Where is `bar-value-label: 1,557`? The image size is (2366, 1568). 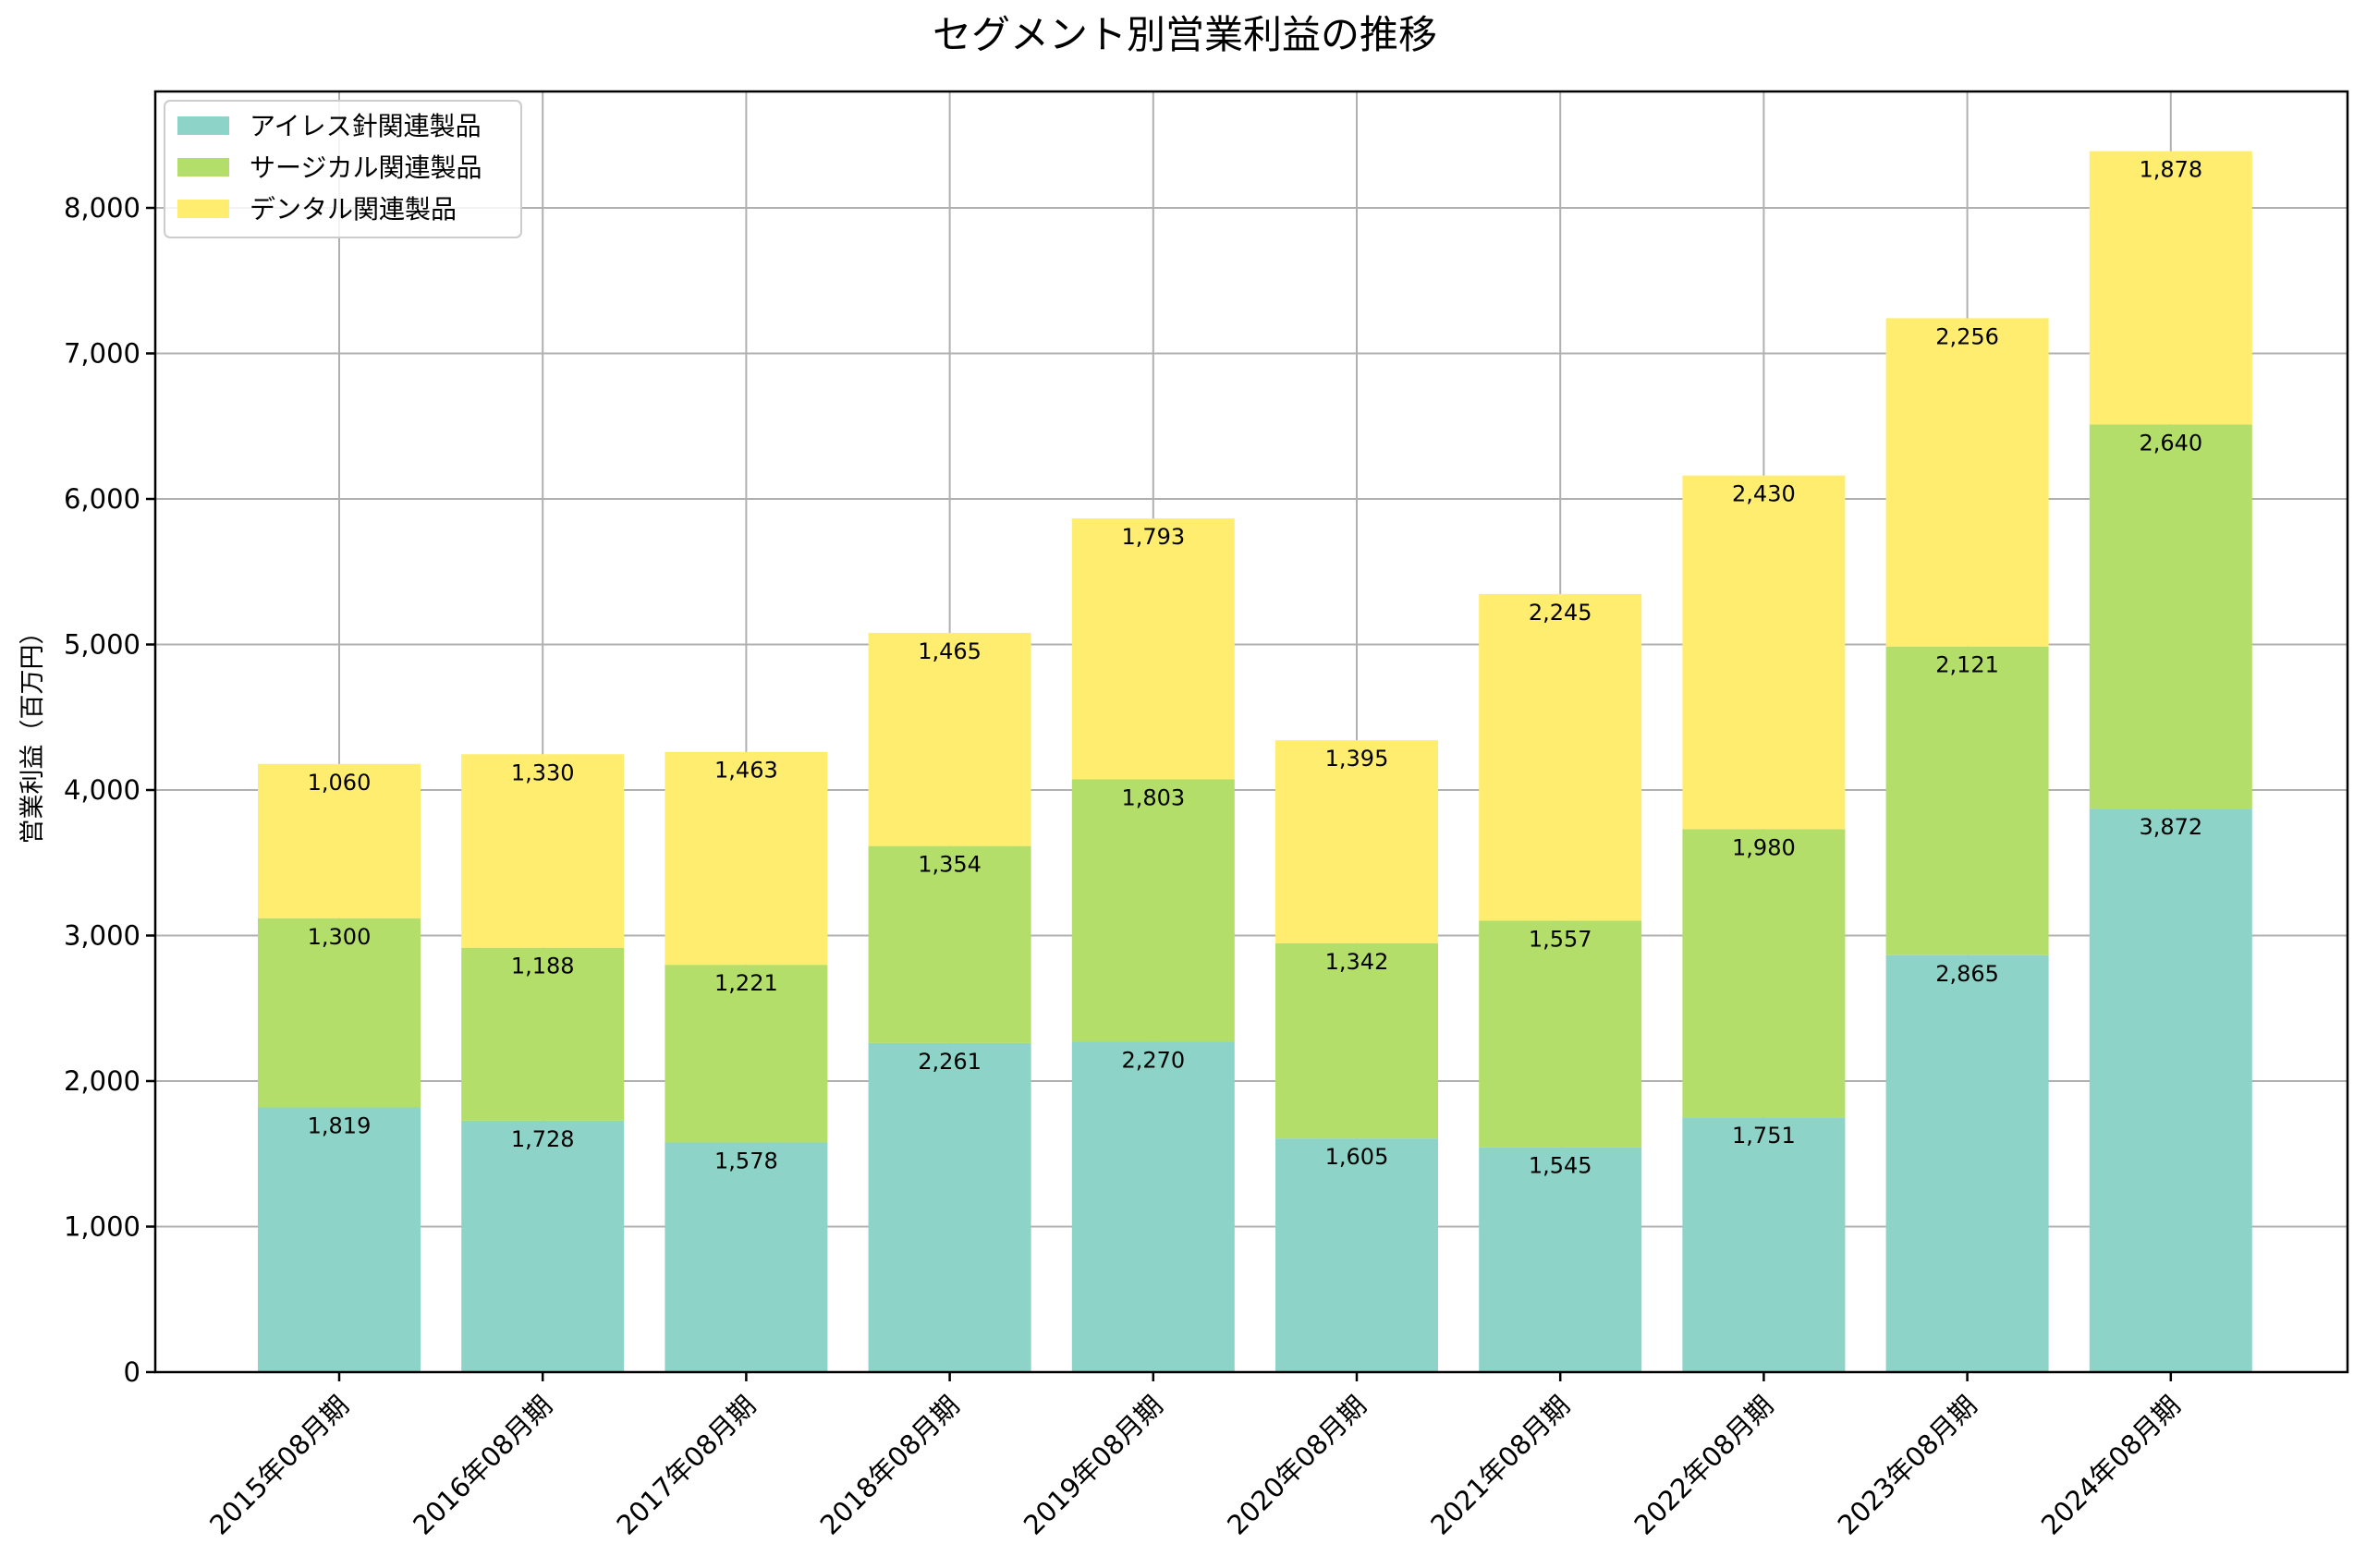 bar-value-label: 1,557 is located at coordinates (1561, 939).